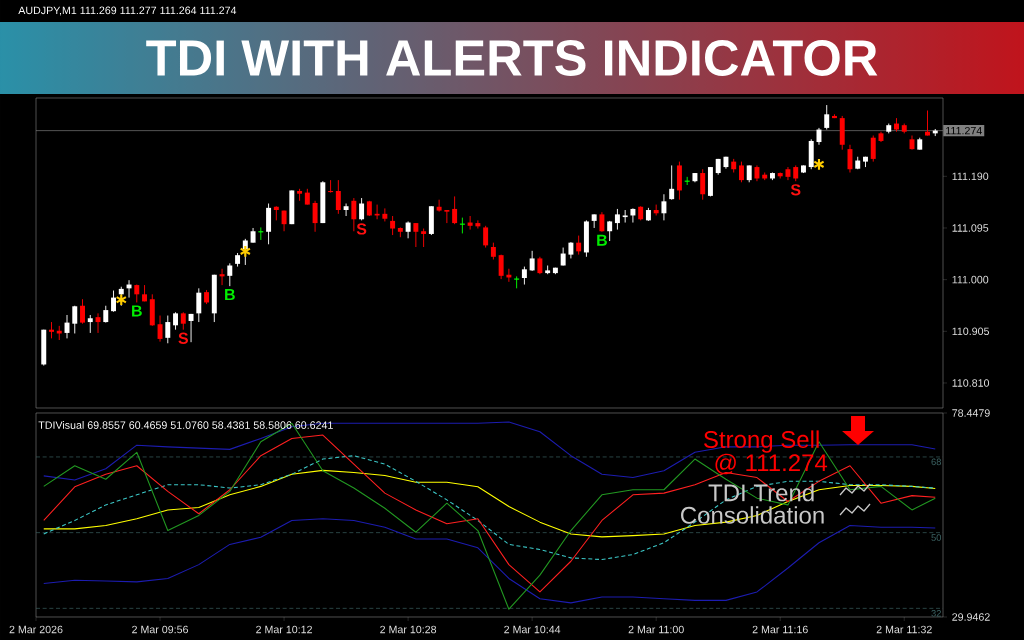 The image size is (1024, 640). I want to click on x-tick-label: 2 Mar 10:28, so click(408, 629).